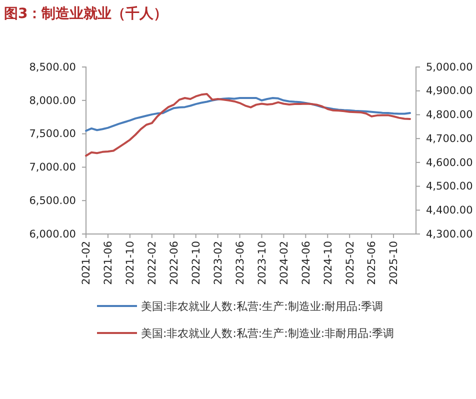  I want to click on x-tick-label: 2025-02, so click(350, 263).